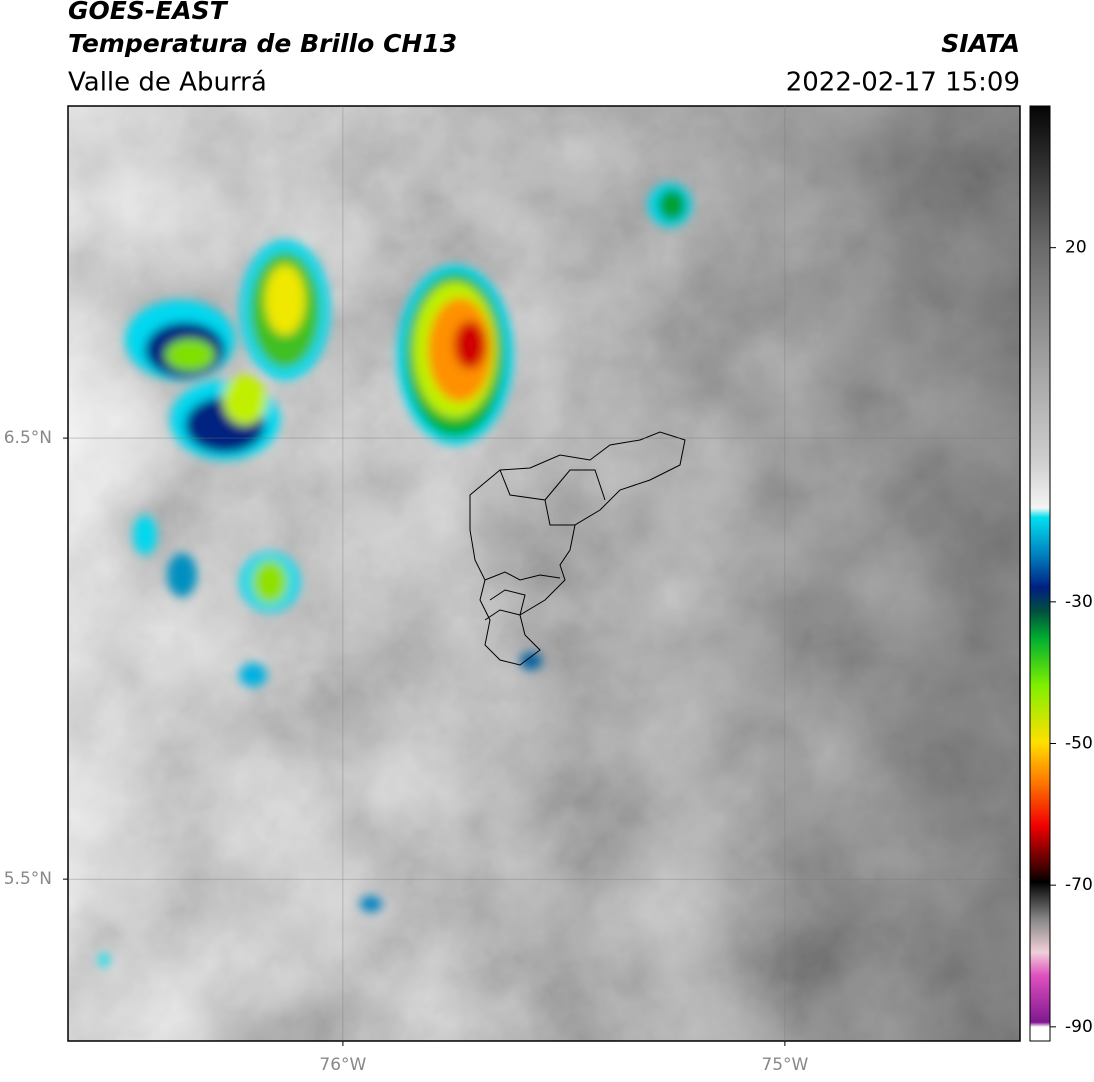 The width and height of the screenshot is (1094, 1082). What do you see at coordinates (980, 43) in the screenshot?
I see `source: SIATA` at bounding box center [980, 43].